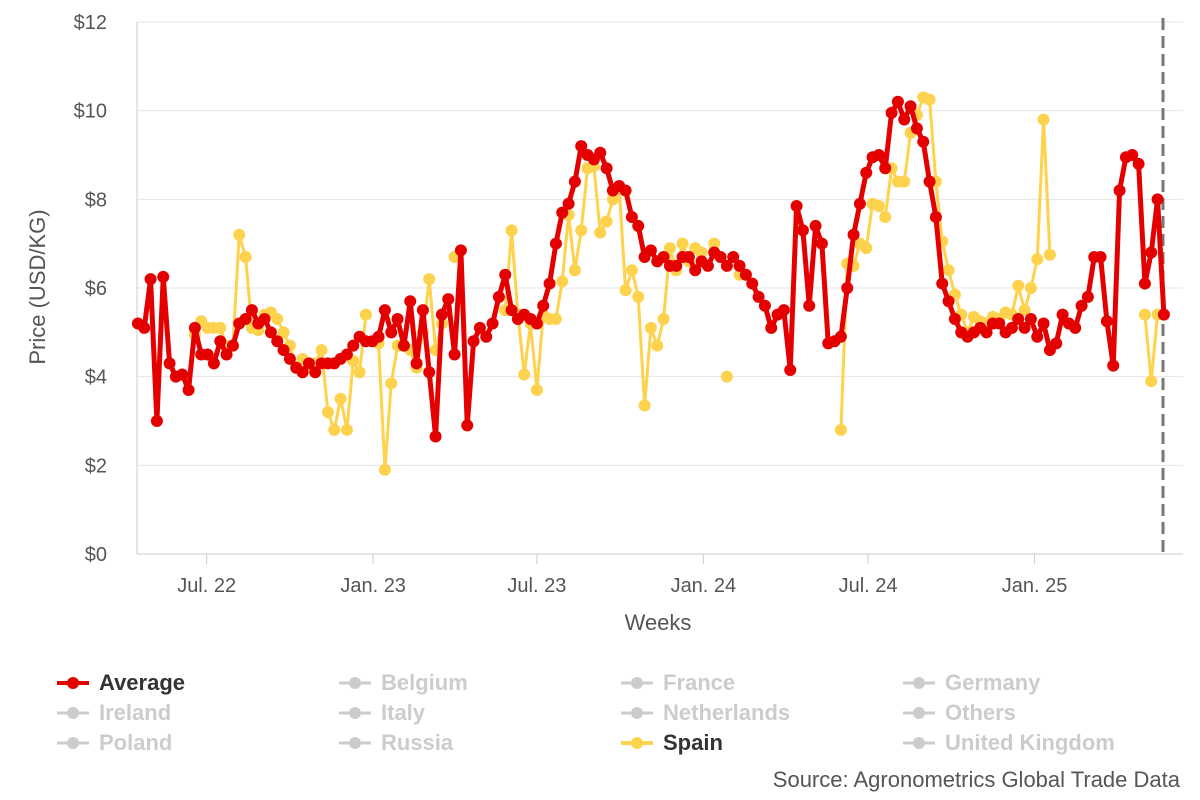  I want to click on y-tick-label: $4, so click(96, 378).